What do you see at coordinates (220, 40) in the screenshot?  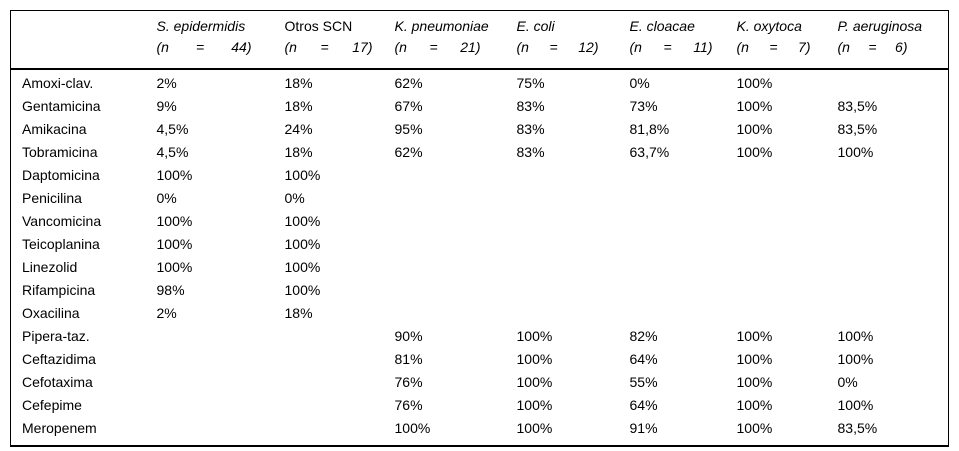 I see `header-s-epidermidis: S. epidermidis (n = 44)` at bounding box center [220, 40].